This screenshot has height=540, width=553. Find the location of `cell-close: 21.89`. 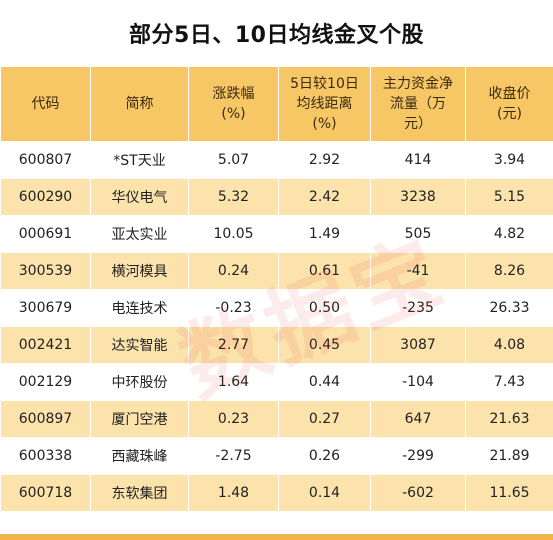

cell-close: 21.89 is located at coordinates (509, 456).